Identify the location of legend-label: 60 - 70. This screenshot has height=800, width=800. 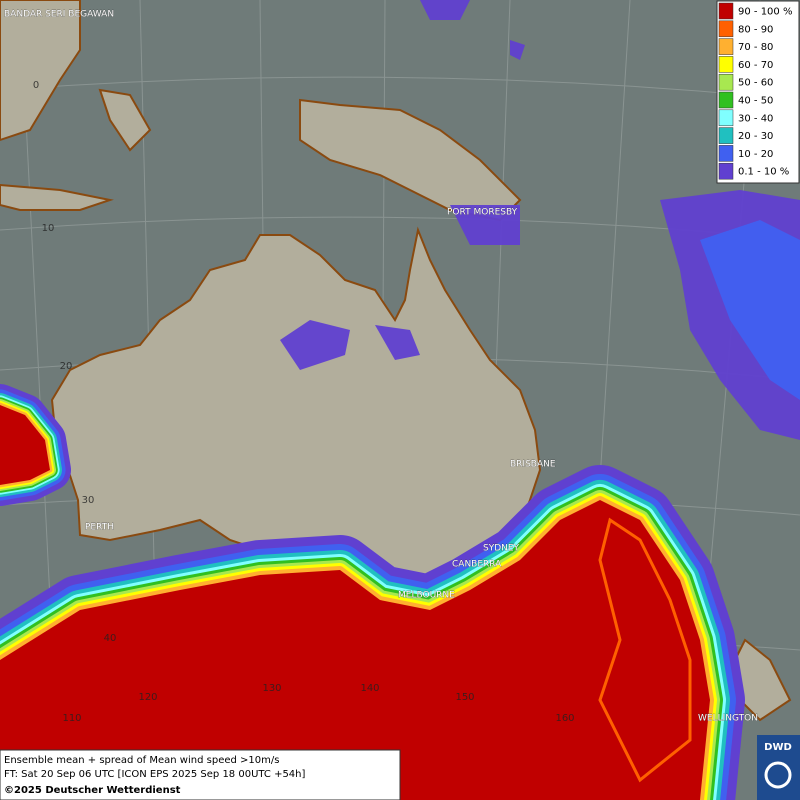
(755, 65).